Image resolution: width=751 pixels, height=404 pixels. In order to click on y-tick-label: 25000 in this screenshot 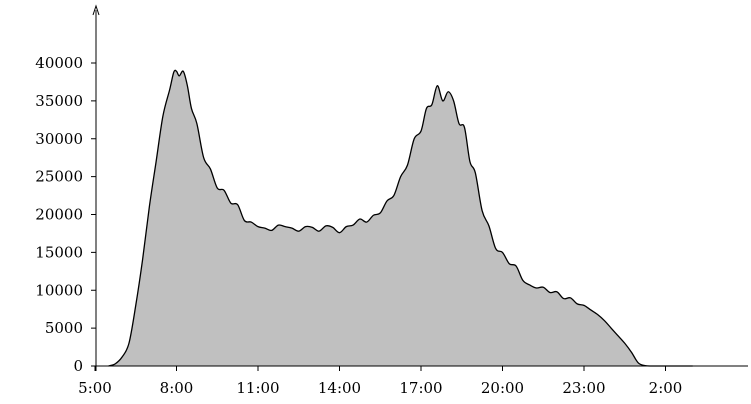, I will do `click(59, 177)`.